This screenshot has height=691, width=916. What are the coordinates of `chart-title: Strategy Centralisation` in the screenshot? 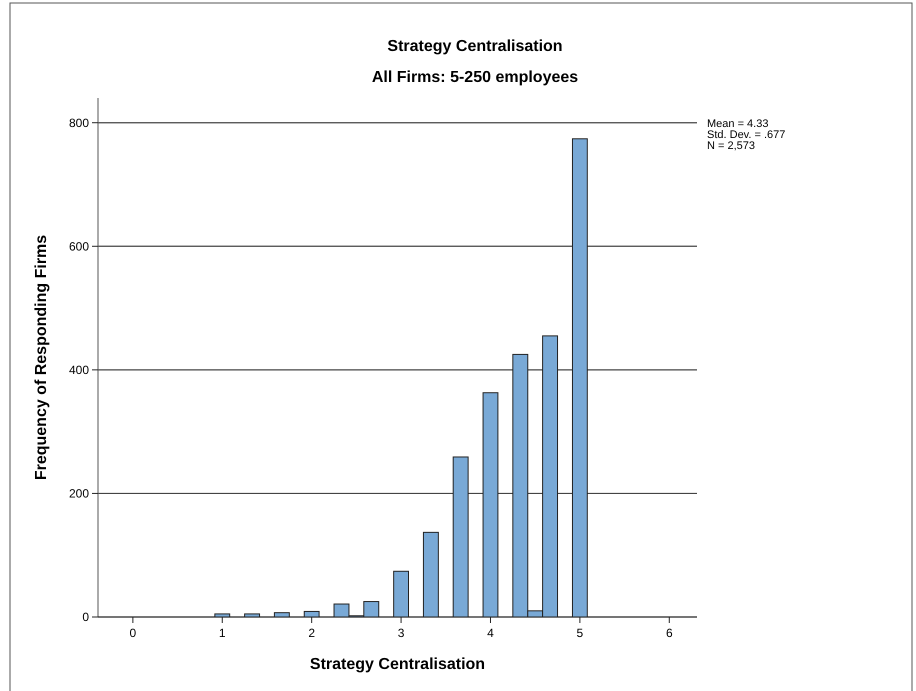 It's located at (475, 46).